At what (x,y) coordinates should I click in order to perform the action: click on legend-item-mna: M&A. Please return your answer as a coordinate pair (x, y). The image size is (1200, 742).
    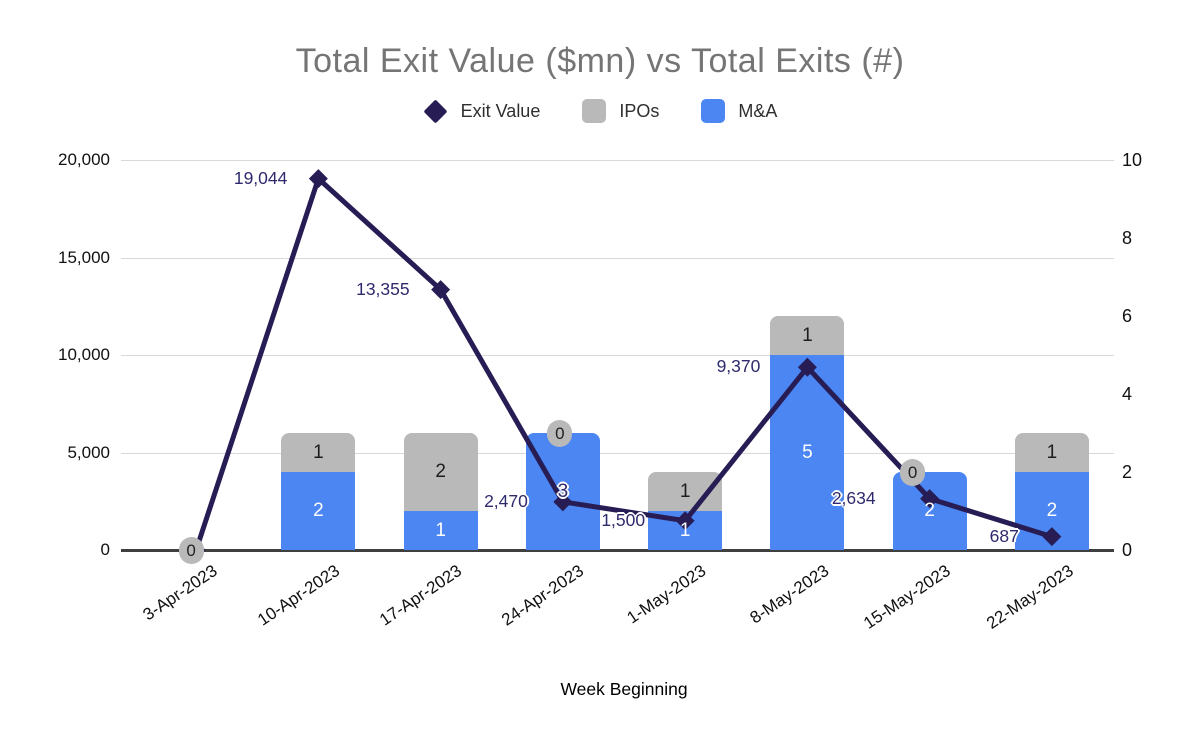
    Looking at the image, I should click on (739, 111).